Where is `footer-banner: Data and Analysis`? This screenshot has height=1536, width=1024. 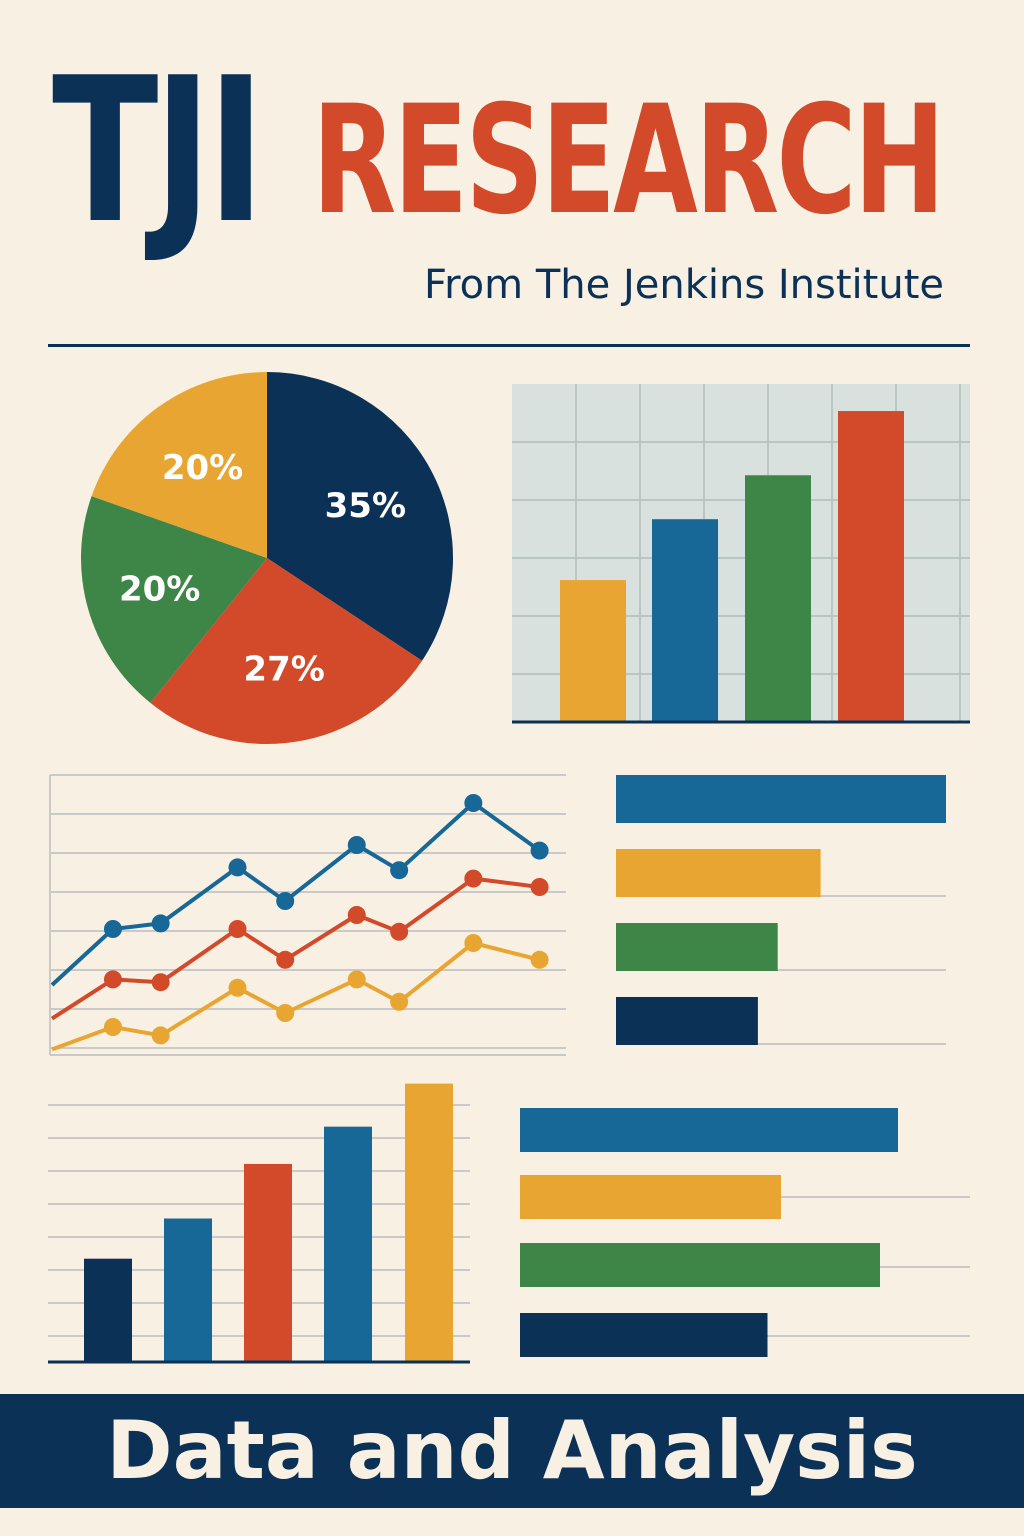
footer-banner: Data and Analysis is located at coordinates (512, 1451).